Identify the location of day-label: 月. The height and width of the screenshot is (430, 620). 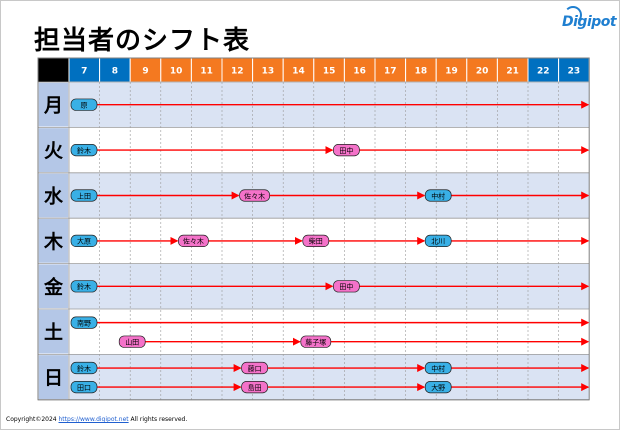
(53, 106).